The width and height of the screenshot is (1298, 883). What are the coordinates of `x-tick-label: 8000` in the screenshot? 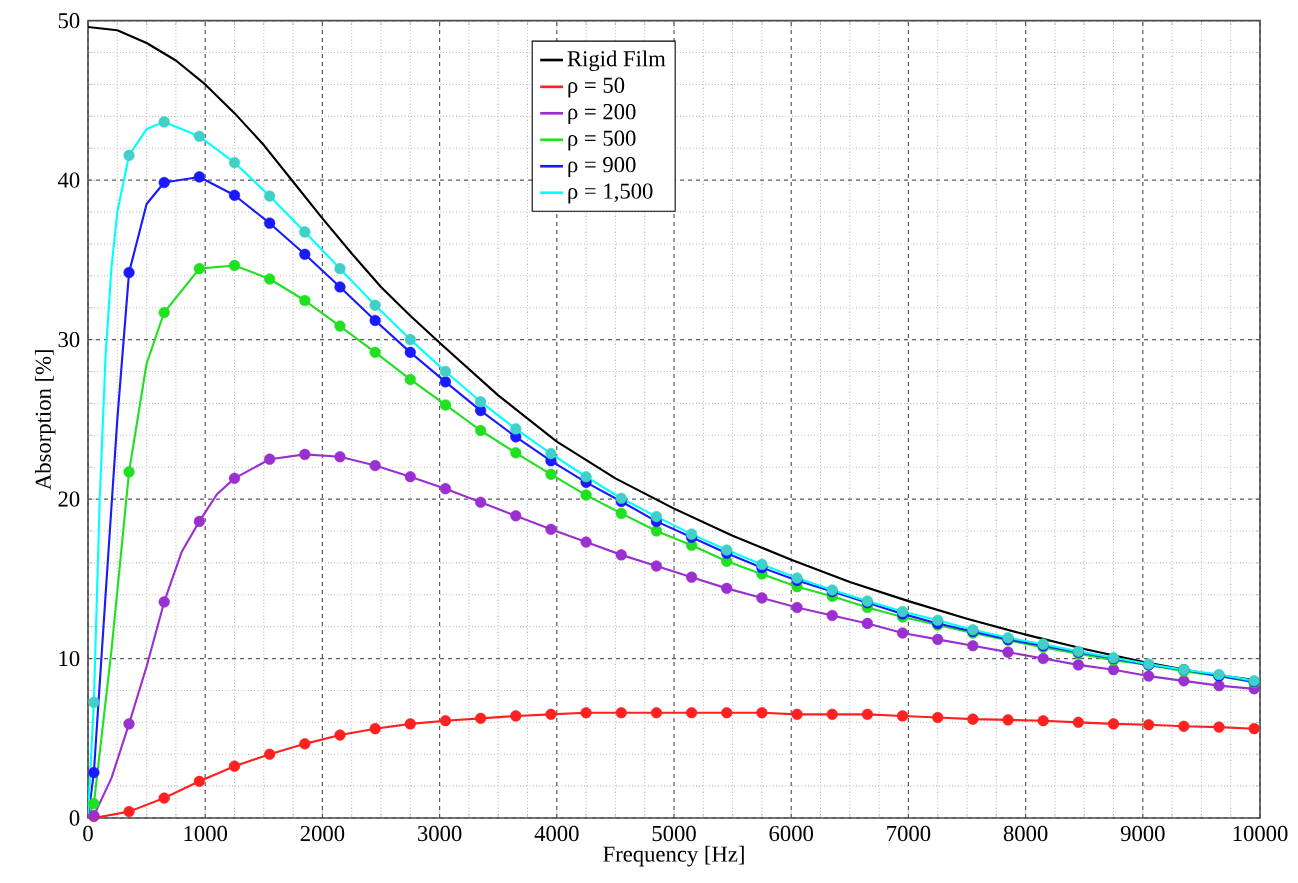 It's located at (1025, 833).